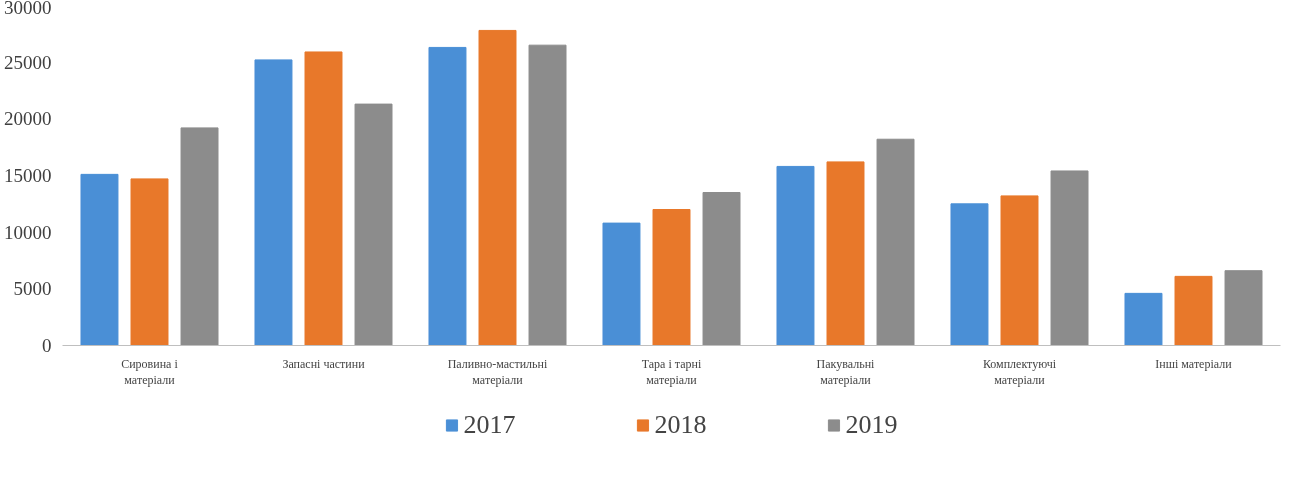 The height and width of the screenshot is (484, 1302). I want to click on y-tick-label: 0, so click(47, 345).